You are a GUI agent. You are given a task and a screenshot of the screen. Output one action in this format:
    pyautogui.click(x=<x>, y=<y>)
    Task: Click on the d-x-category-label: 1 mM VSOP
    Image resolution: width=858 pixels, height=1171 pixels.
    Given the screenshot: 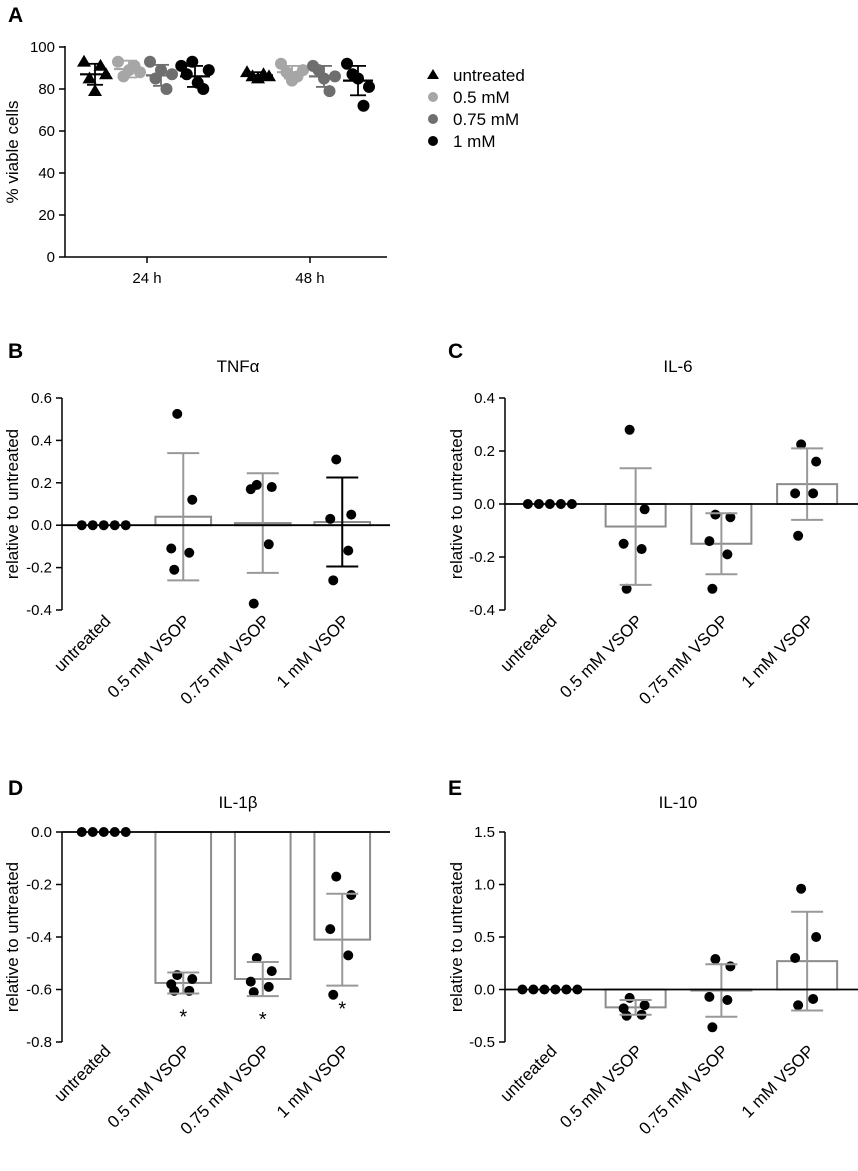 What is the action you would take?
    pyautogui.click(x=313, y=1081)
    